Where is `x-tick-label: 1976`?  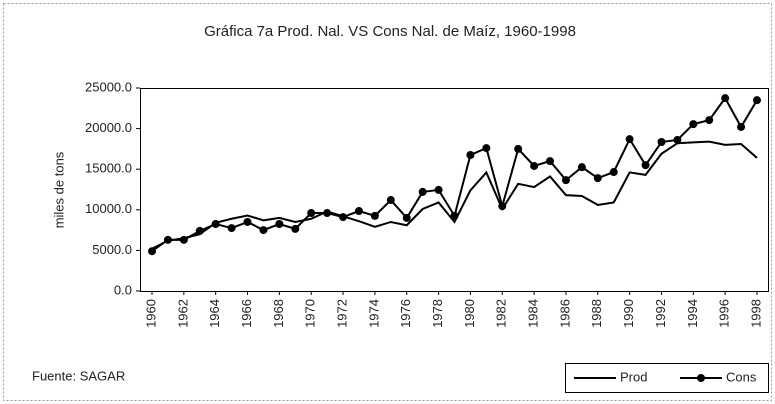 x-tick-label: 1976 is located at coordinates (405, 313).